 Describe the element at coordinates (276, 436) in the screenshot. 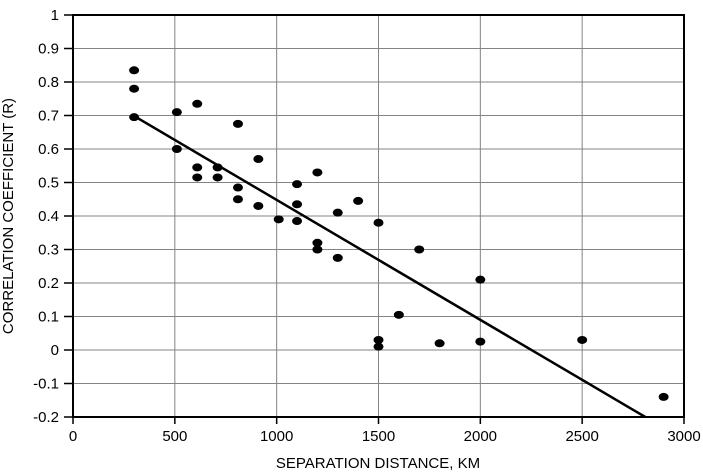

I see `x-tick-label: 1000` at that location.